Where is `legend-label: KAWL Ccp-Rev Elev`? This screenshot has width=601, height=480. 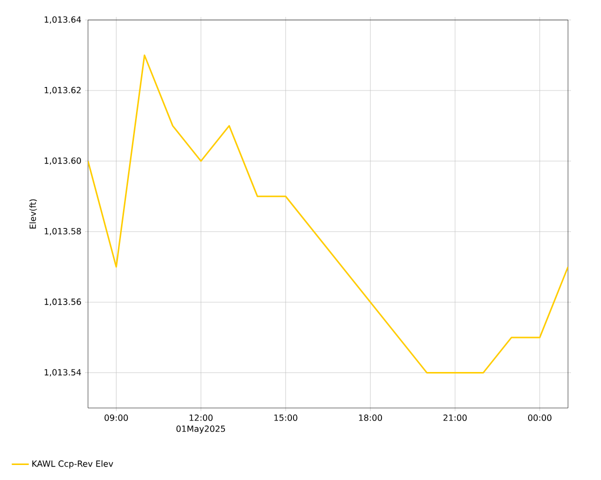
legend-label: KAWL Ccp-Rev Elev is located at coordinates (73, 464).